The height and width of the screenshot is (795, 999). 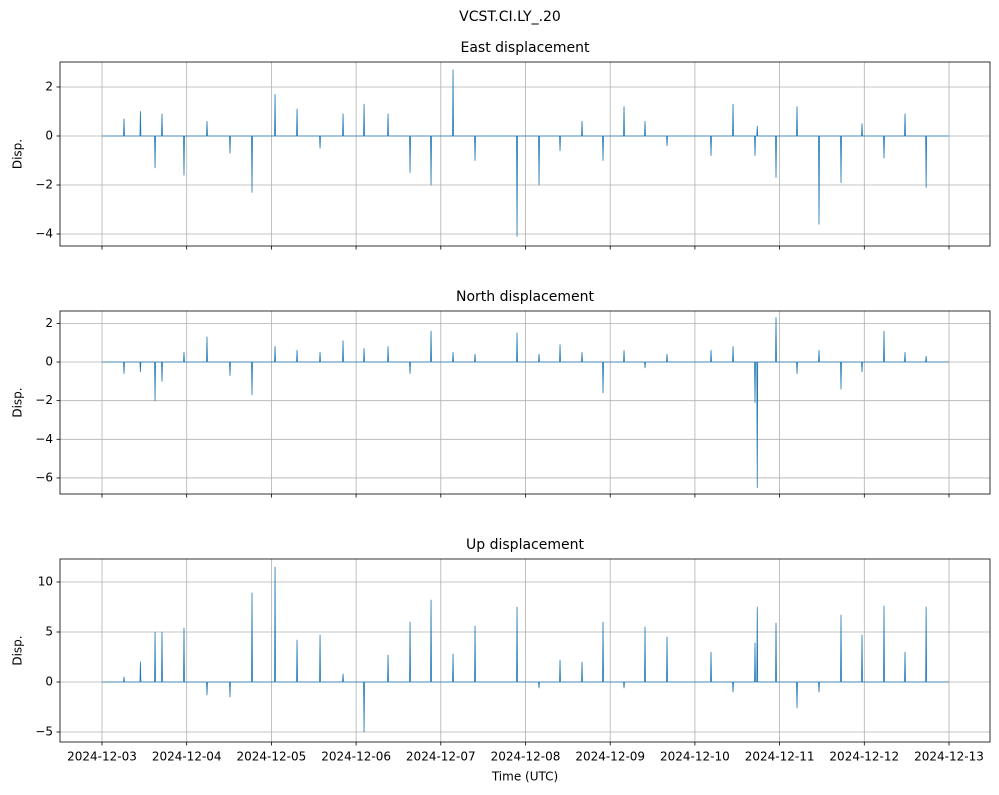 I want to click on x-tick-label: 2024-12-05, so click(x=272, y=757).